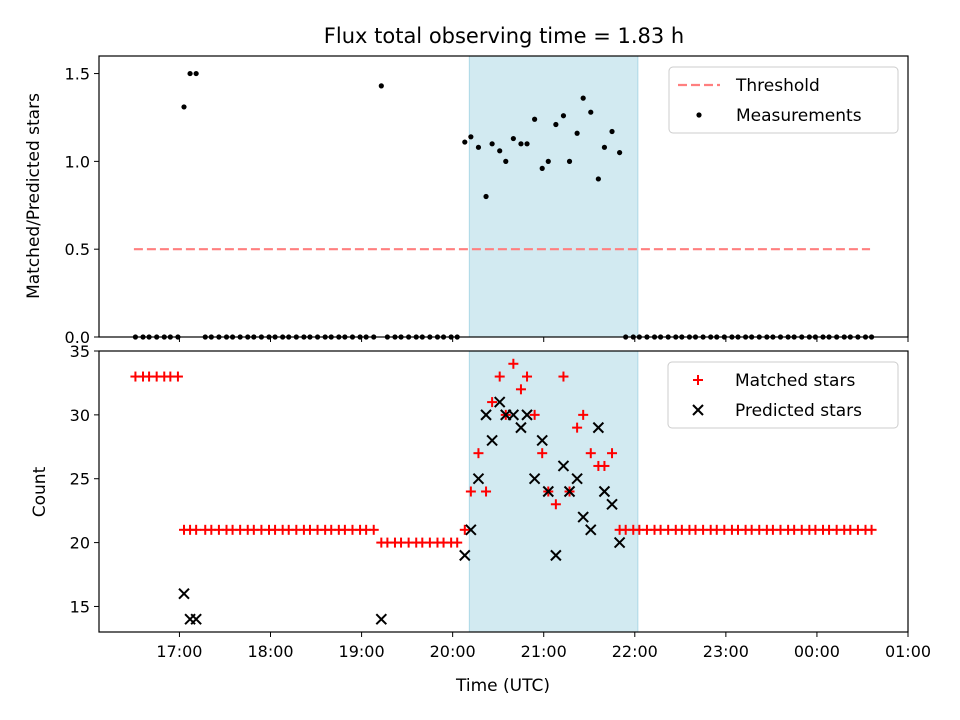 The width and height of the screenshot is (960, 720). I want to click on x-tick-label: 17:00, so click(179, 651).